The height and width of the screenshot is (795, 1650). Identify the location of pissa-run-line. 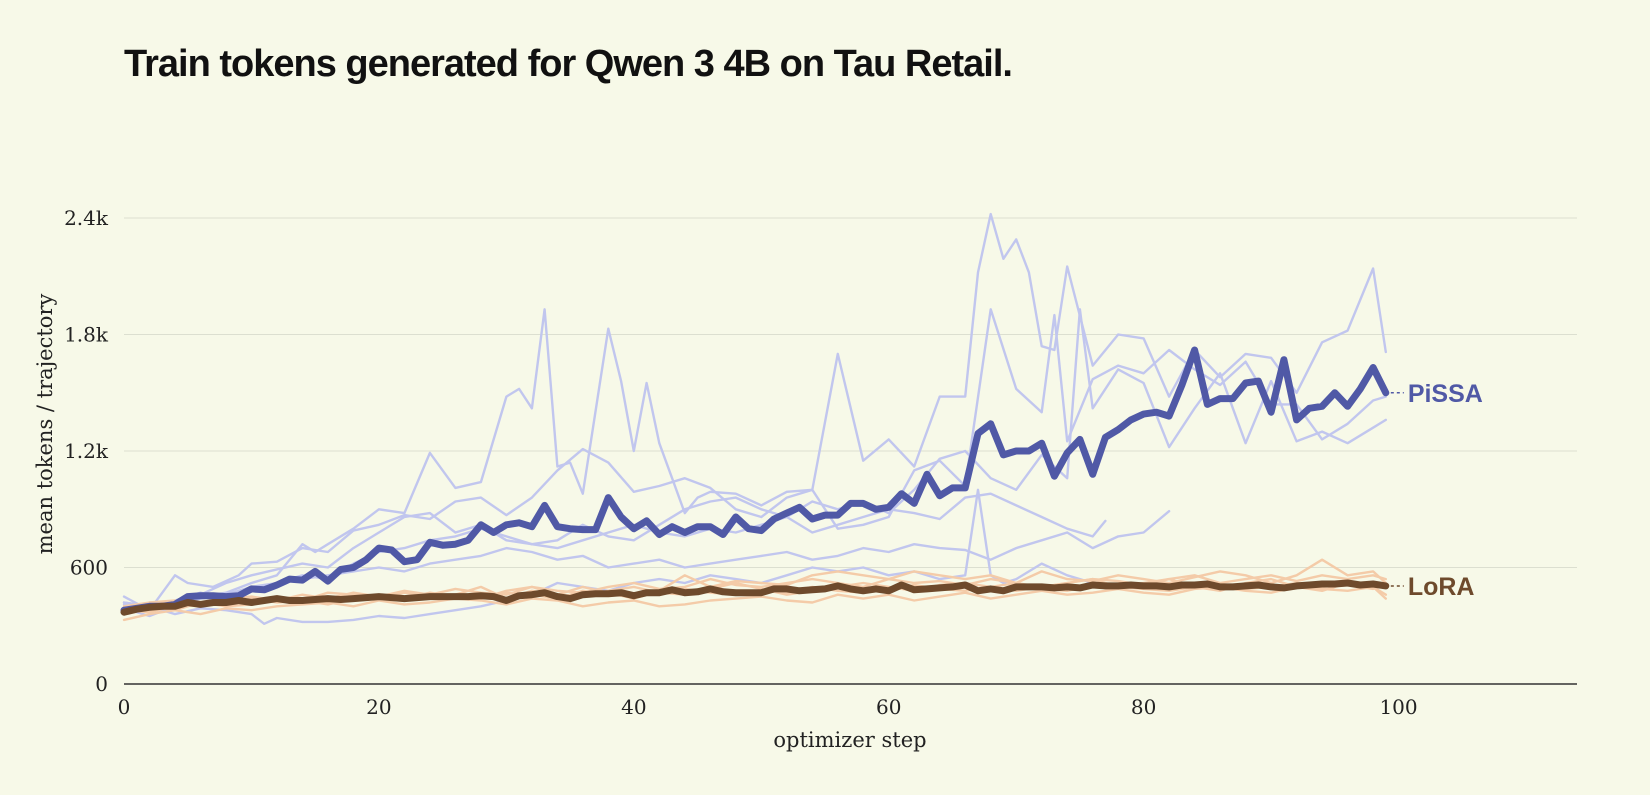
(608, 556).